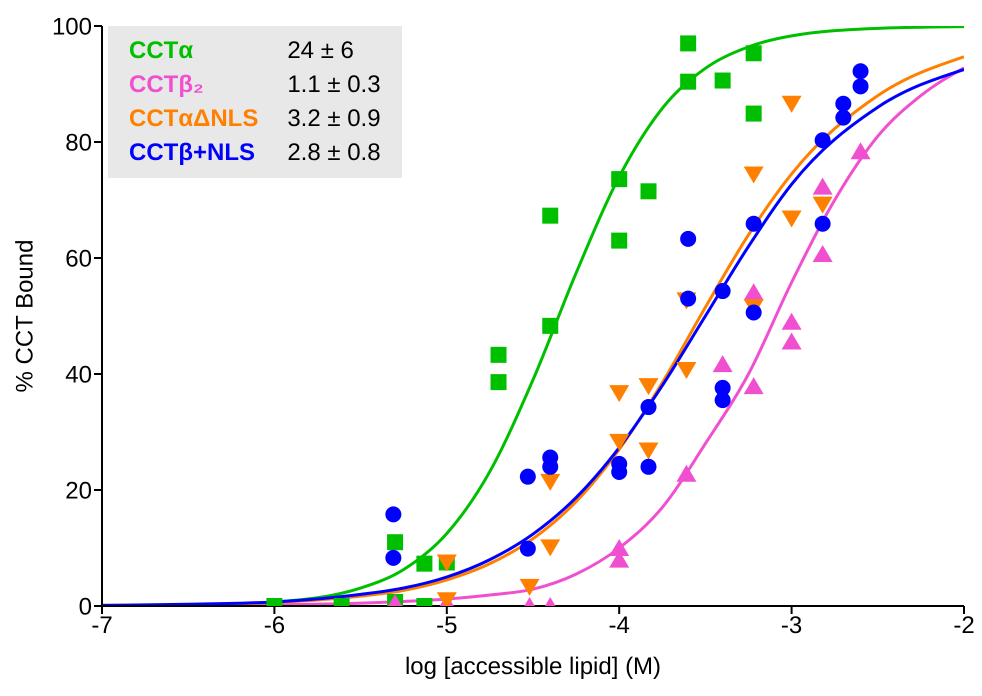  Describe the element at coordinates (25, 316) in the screenshot. I see `y-axis-title: % CCT Bound` at that location.